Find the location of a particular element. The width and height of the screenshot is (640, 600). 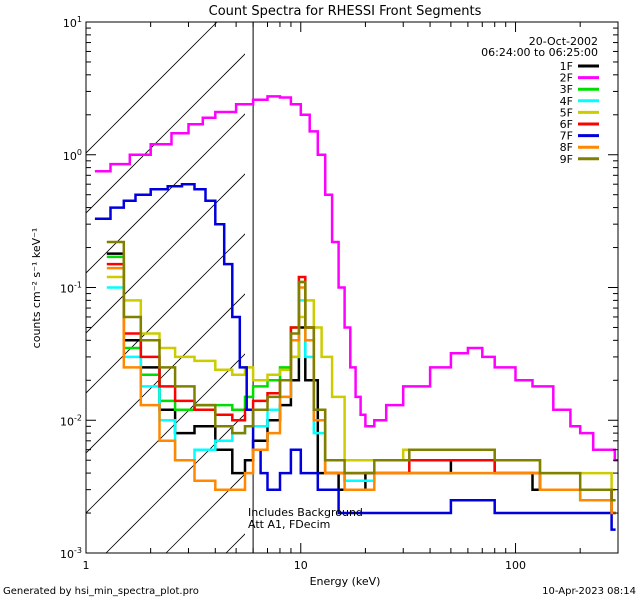

x-tick-label: 10 is located at coordinates (301, 565).